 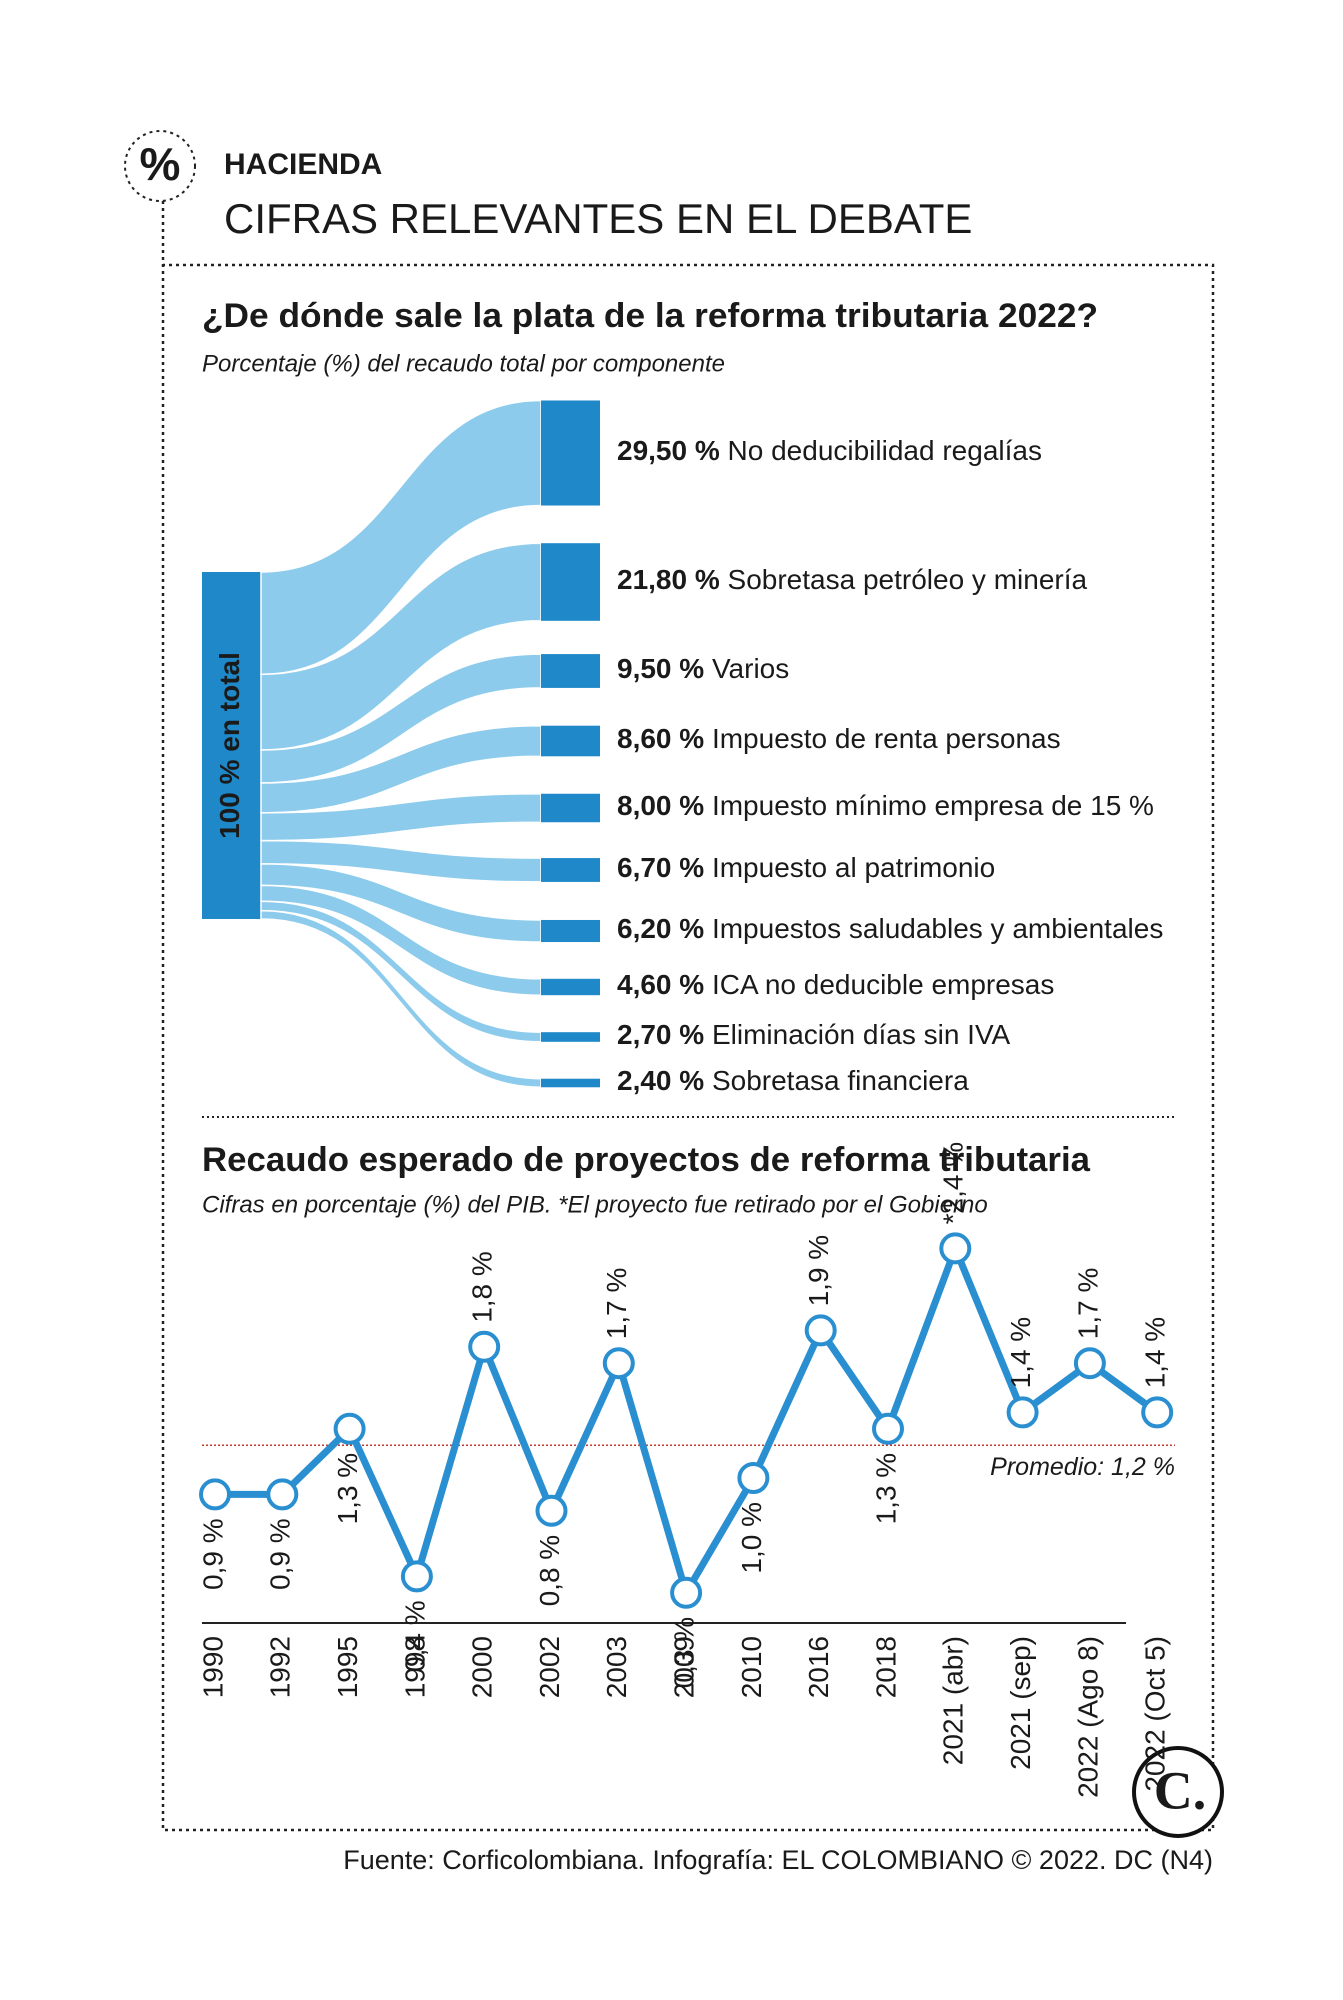 I want to click on item-label: 2,40 % Sobretasa financiera, so click(x=793, y=1080).